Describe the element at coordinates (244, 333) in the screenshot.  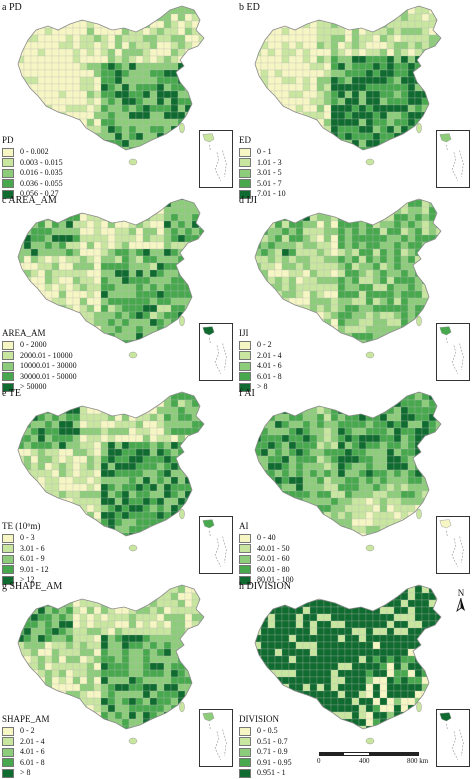
I see `legend-title: IJI` at that location.